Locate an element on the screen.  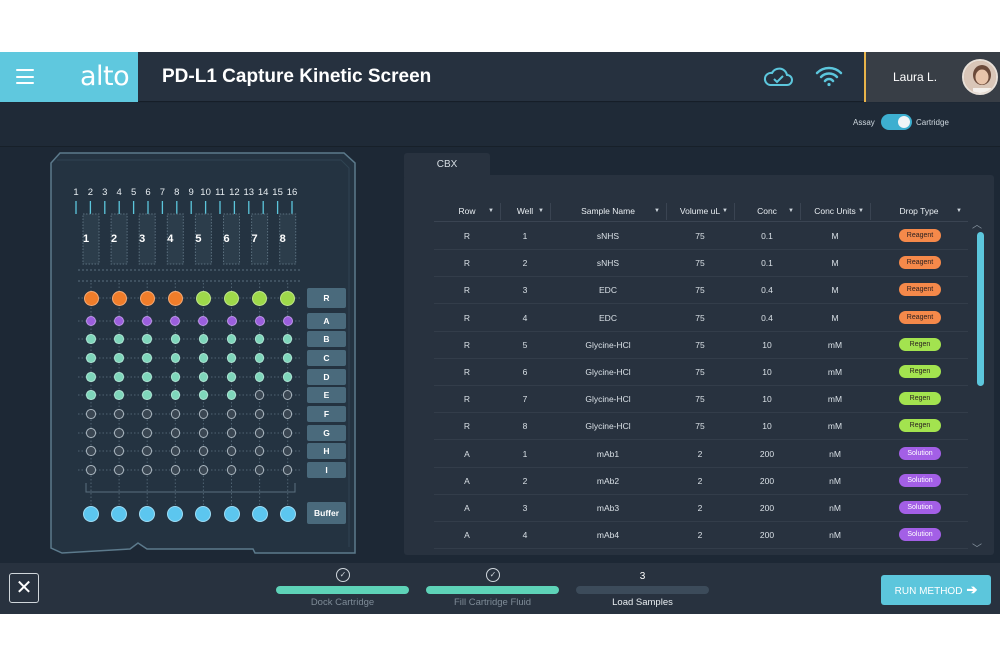
run-method-label: RUN METHOD is located at coordinates (928, 591).